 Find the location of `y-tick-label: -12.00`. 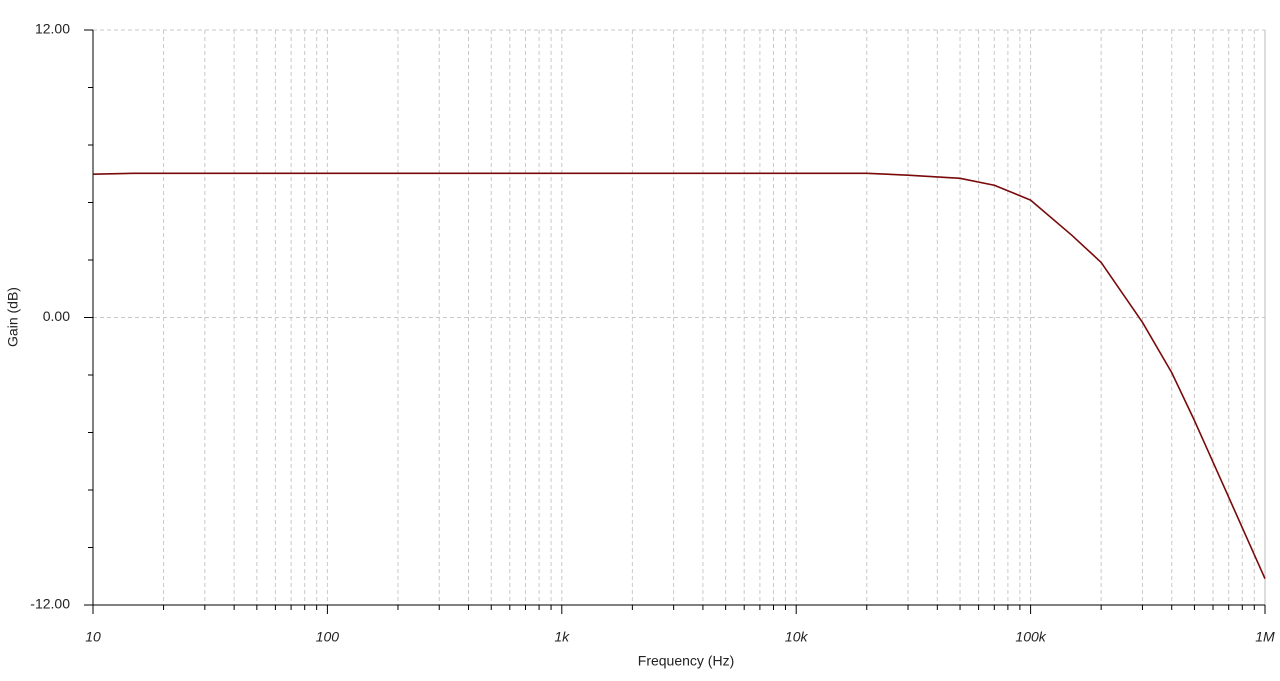

y-tick-label: -12.00 is located at coordinates (50, 604).